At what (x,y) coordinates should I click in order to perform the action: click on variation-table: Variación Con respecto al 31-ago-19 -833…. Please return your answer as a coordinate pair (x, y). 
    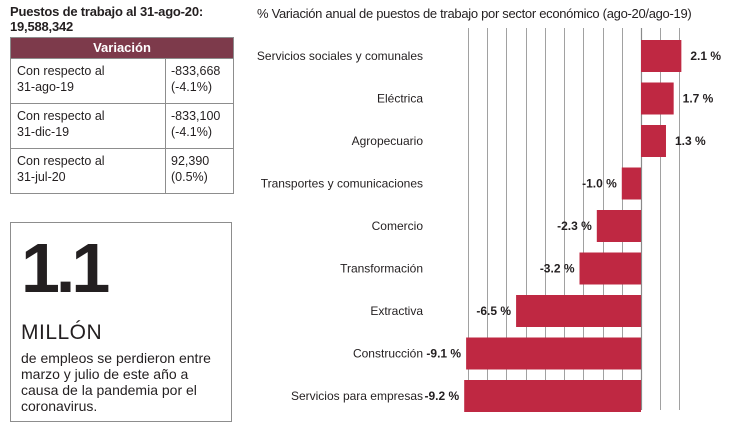
    Looking at the image, I should click on (122, 115).